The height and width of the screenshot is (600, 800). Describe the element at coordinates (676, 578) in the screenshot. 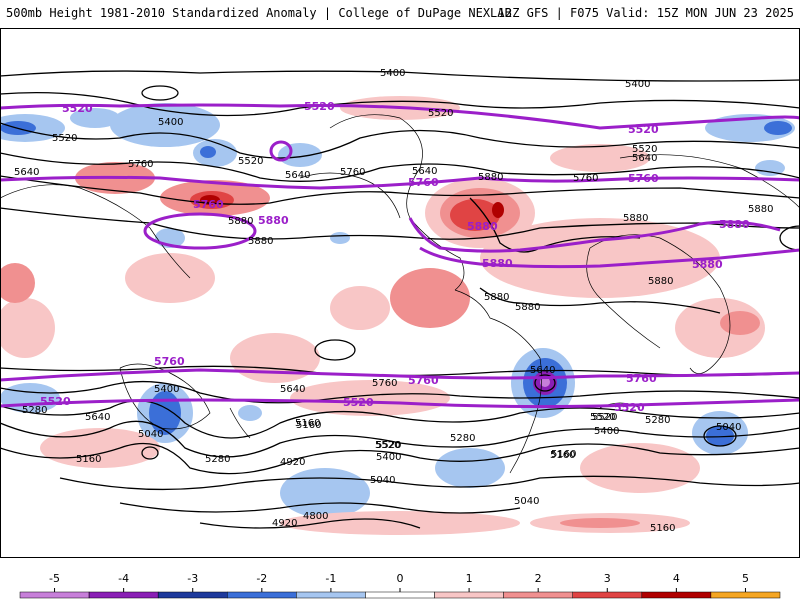

I see `colorbar-tick-label: 4` at that location.